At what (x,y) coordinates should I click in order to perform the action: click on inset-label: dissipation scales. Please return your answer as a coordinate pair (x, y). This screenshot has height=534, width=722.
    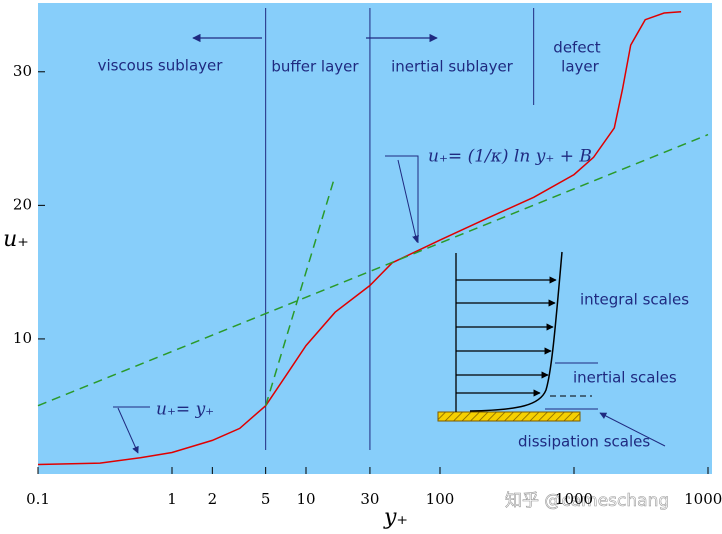
    Looking at the image, I should click on (584, 442).